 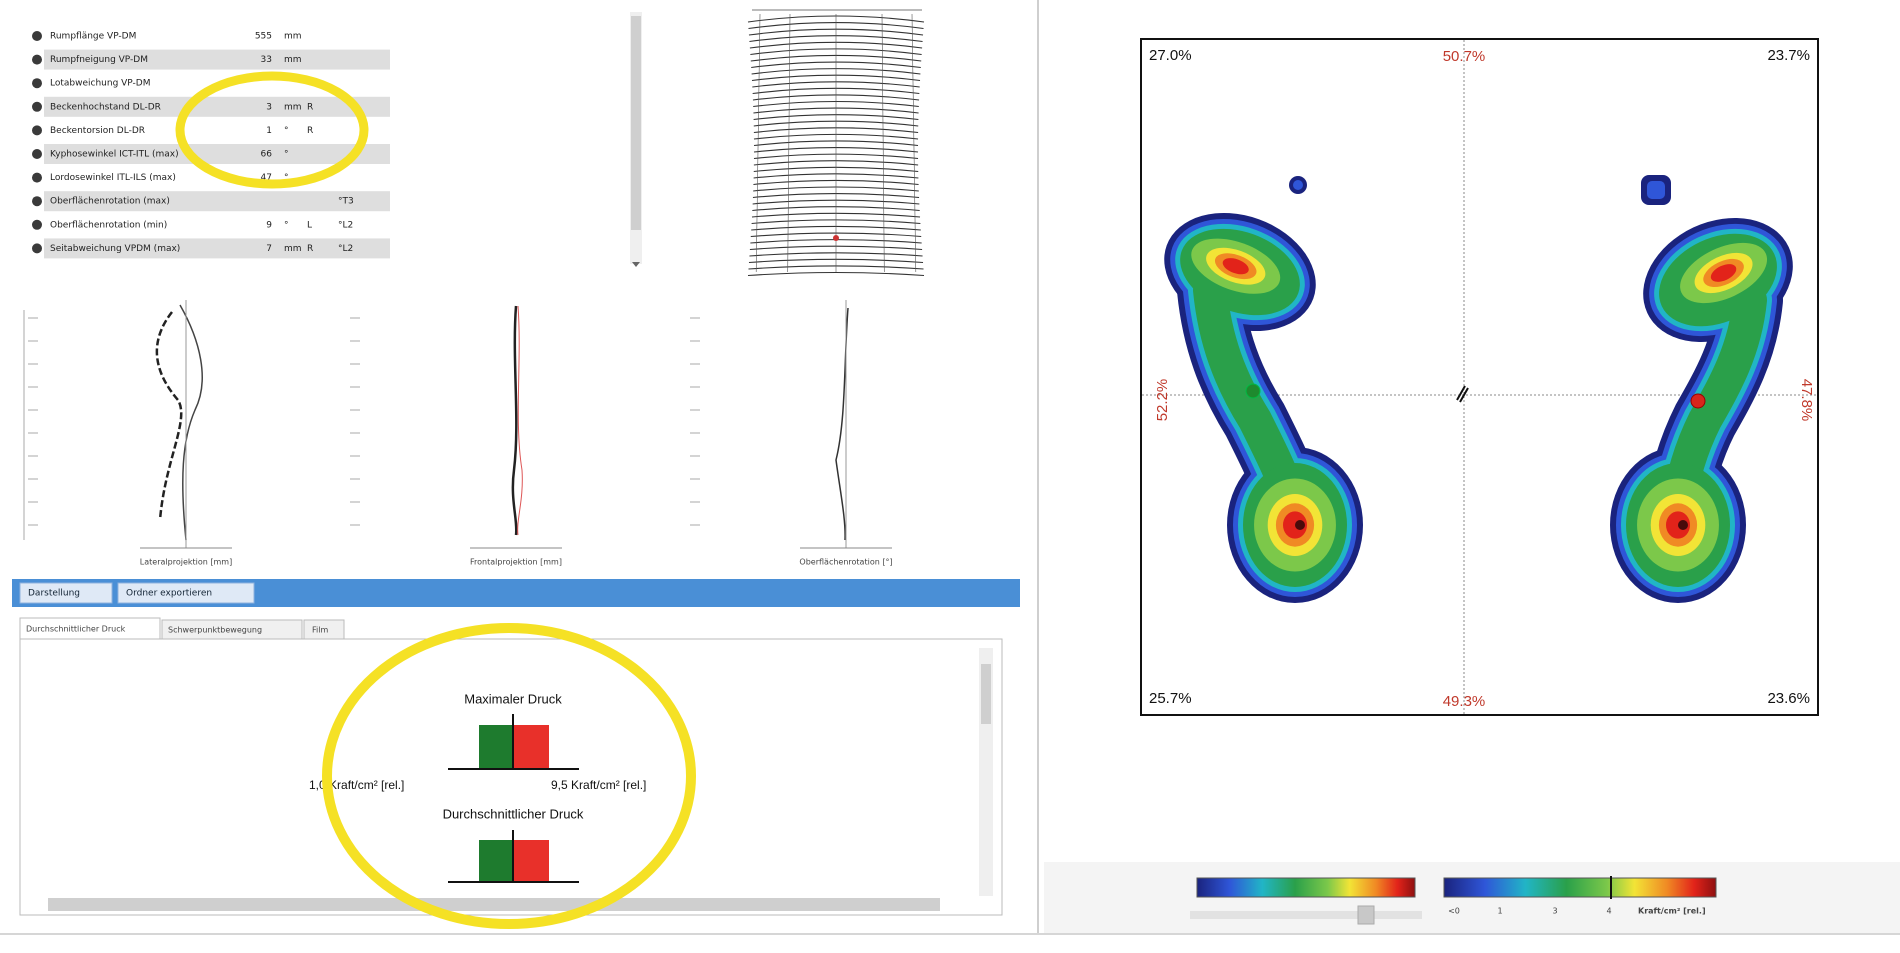 What do you see at coordinates (266, 60) in the screenshot?
I see `parameter-value: 33` at bounding box center [266, 60].